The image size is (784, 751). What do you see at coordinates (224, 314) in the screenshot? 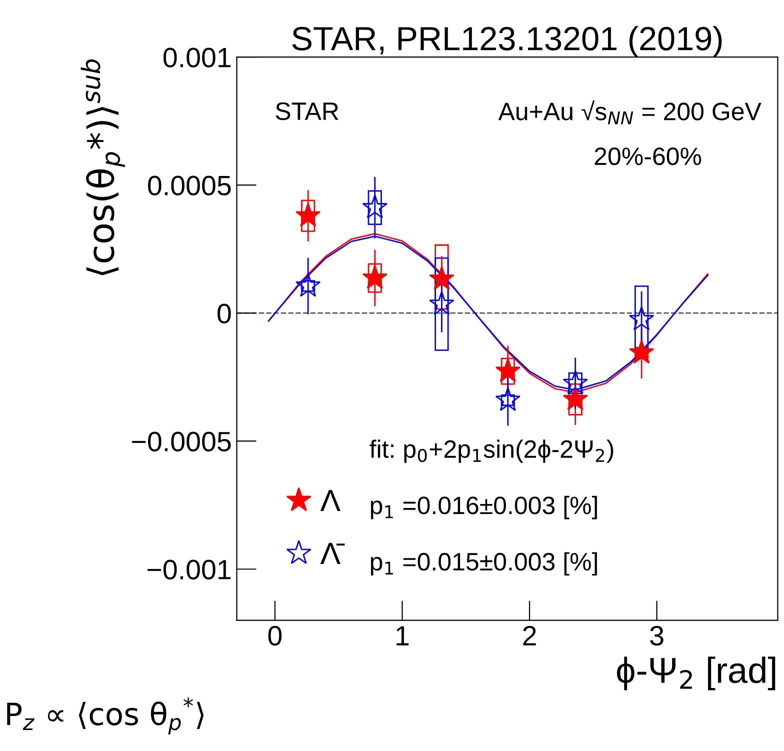
I see `y-tick-label: 0` at bounding box center [224, 314].